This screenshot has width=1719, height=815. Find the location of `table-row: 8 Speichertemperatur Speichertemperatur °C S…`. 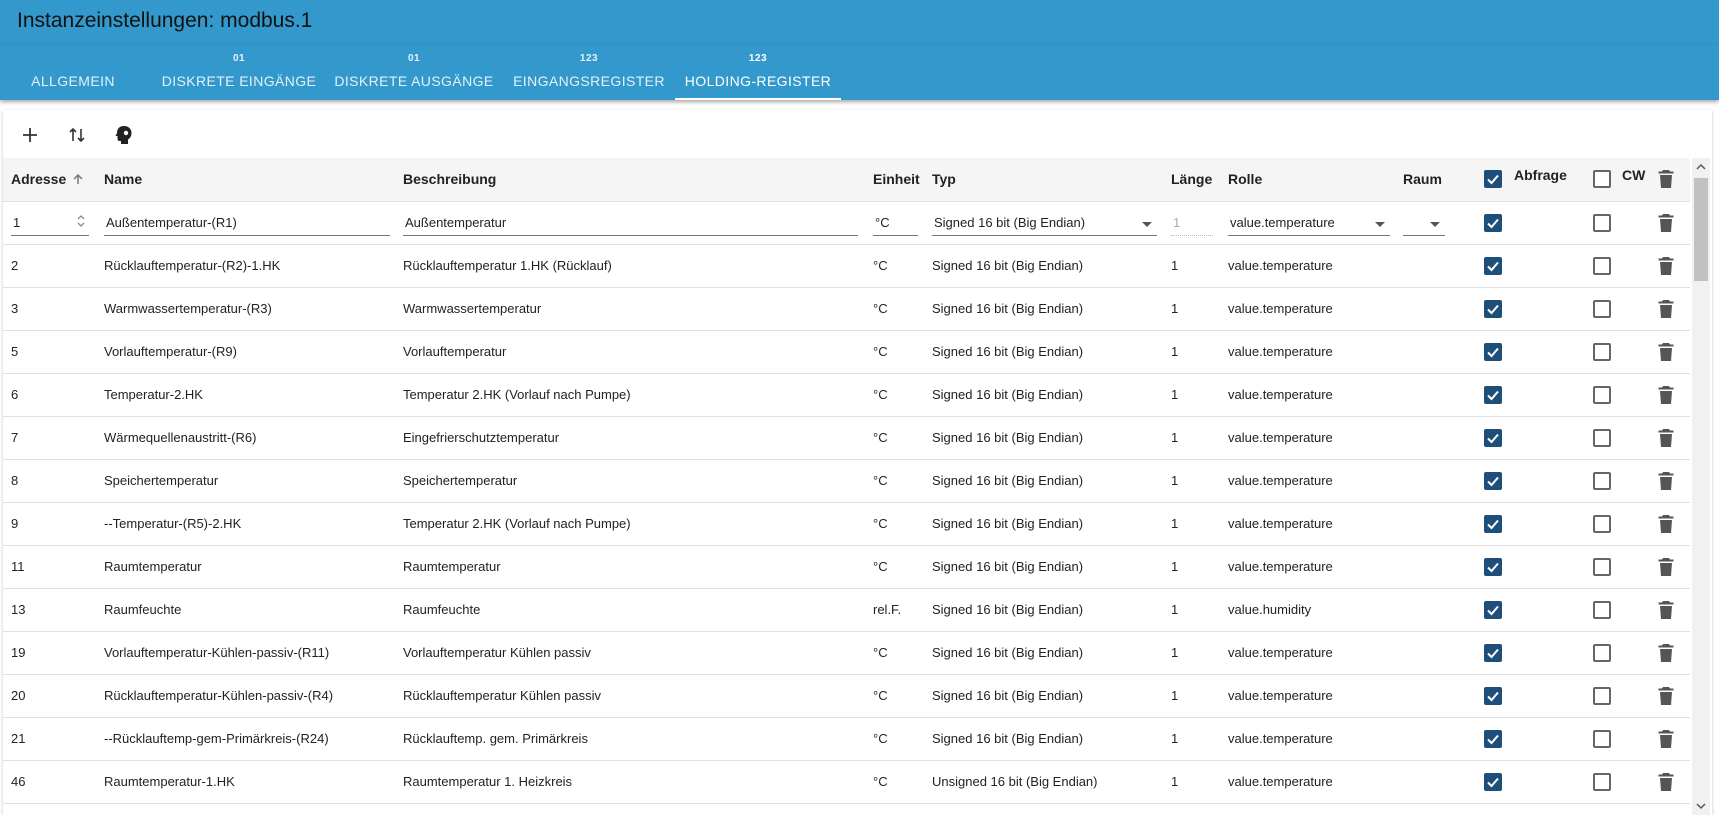

table-row: 8 Speichertemperatur Speichertemperatur °C S… is located at coordinates (846, 481).